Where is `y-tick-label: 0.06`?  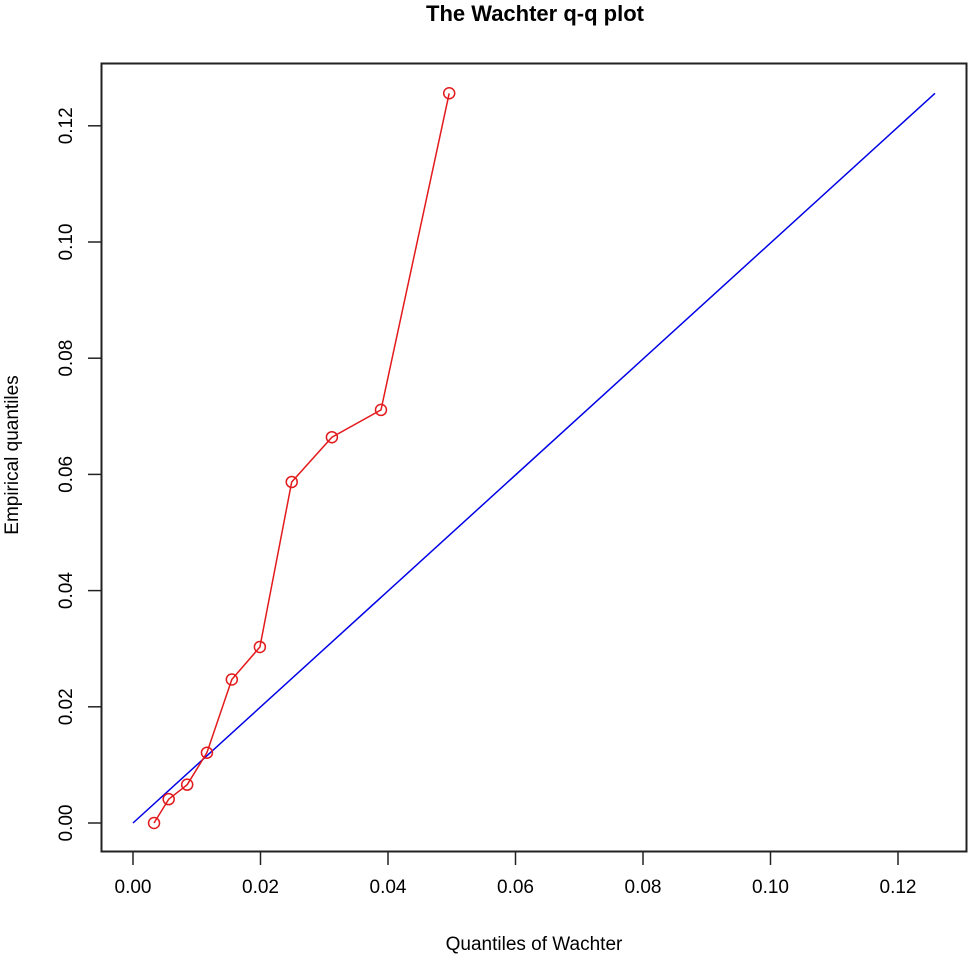
y-tick-label: 0.06 is located at coordinates (66, 474).